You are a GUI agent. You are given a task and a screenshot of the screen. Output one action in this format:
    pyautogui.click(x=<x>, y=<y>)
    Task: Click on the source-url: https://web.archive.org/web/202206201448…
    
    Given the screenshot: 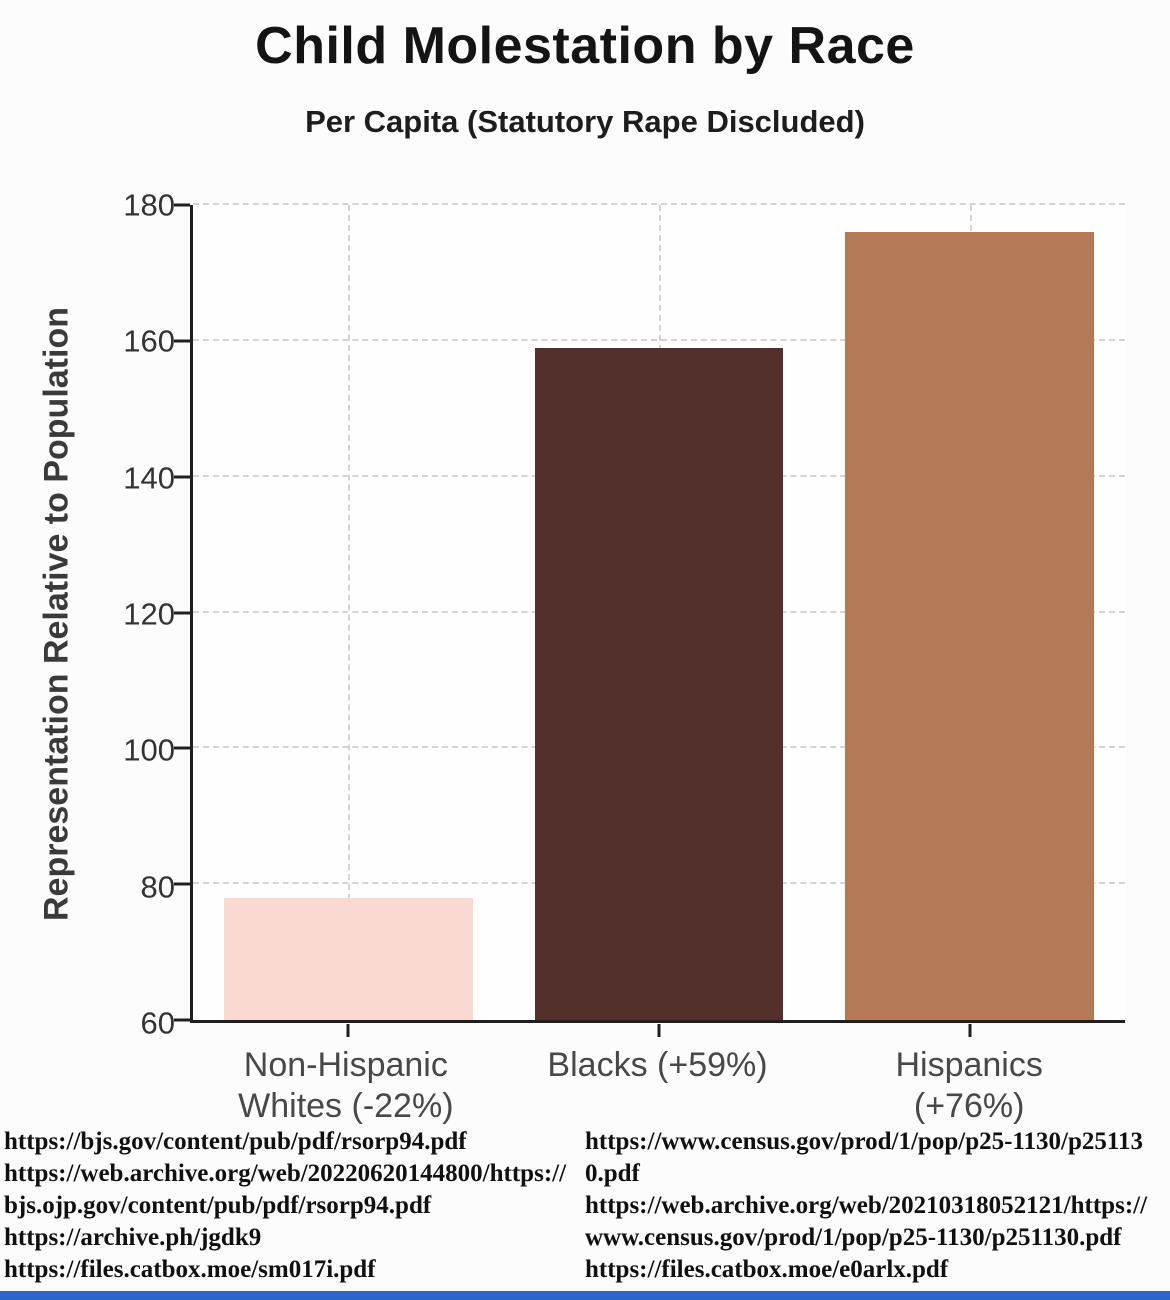 What is the action you would take?
    pyautogui.click(x=285, y=1189)
    